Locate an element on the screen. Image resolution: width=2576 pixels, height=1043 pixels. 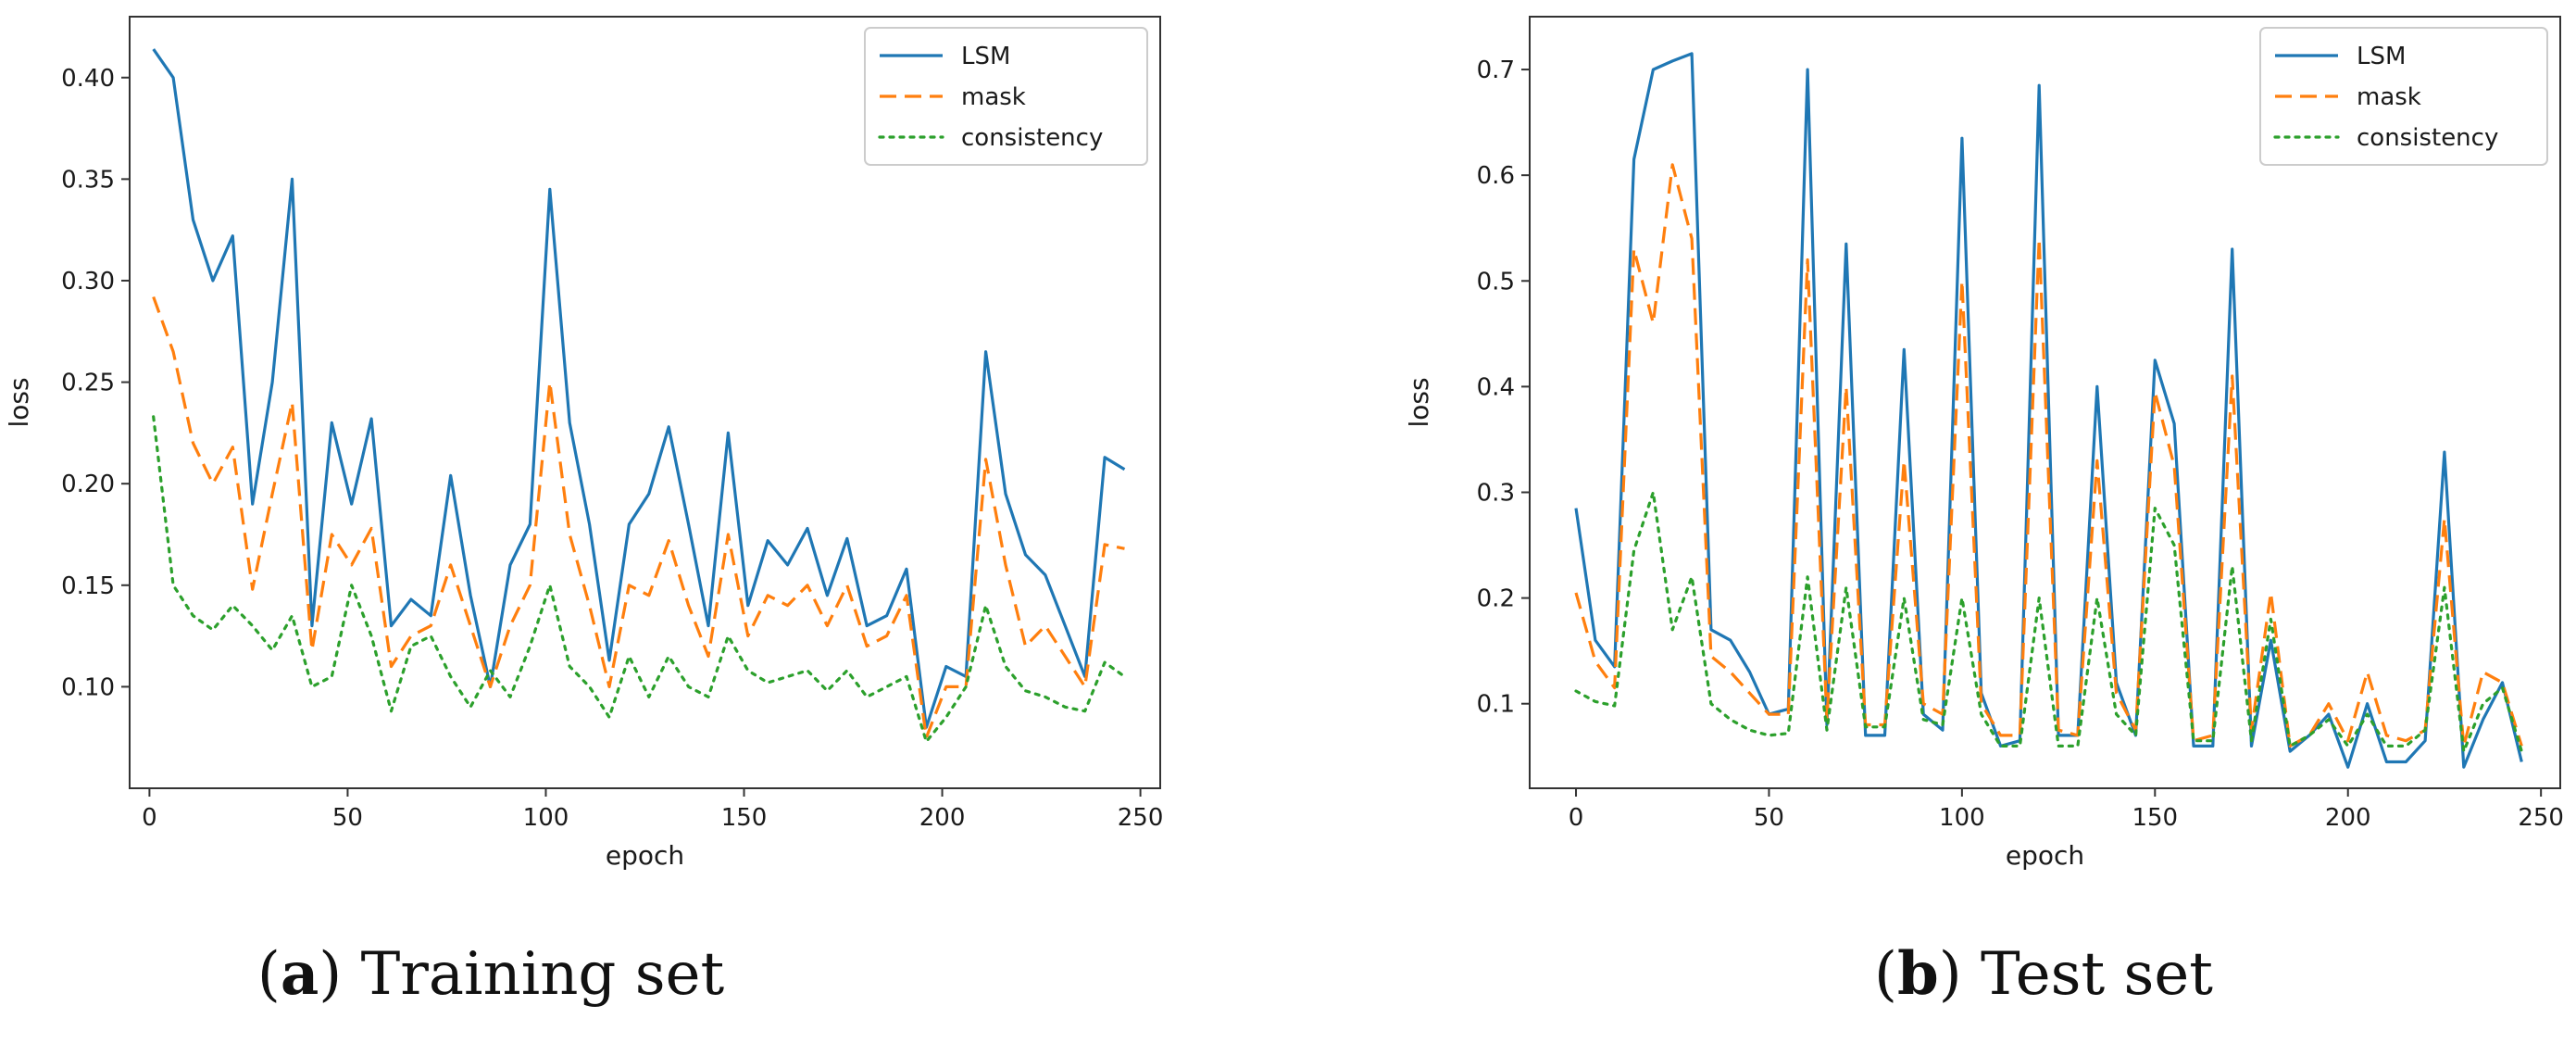
panel-b-legend: LSM mask consistency is located at coordinates (2403, 97).